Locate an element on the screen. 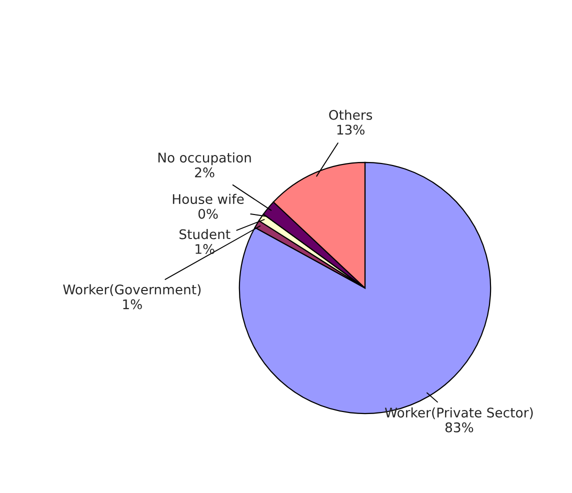  category-label: House wife is located at coordinates (208, 199).